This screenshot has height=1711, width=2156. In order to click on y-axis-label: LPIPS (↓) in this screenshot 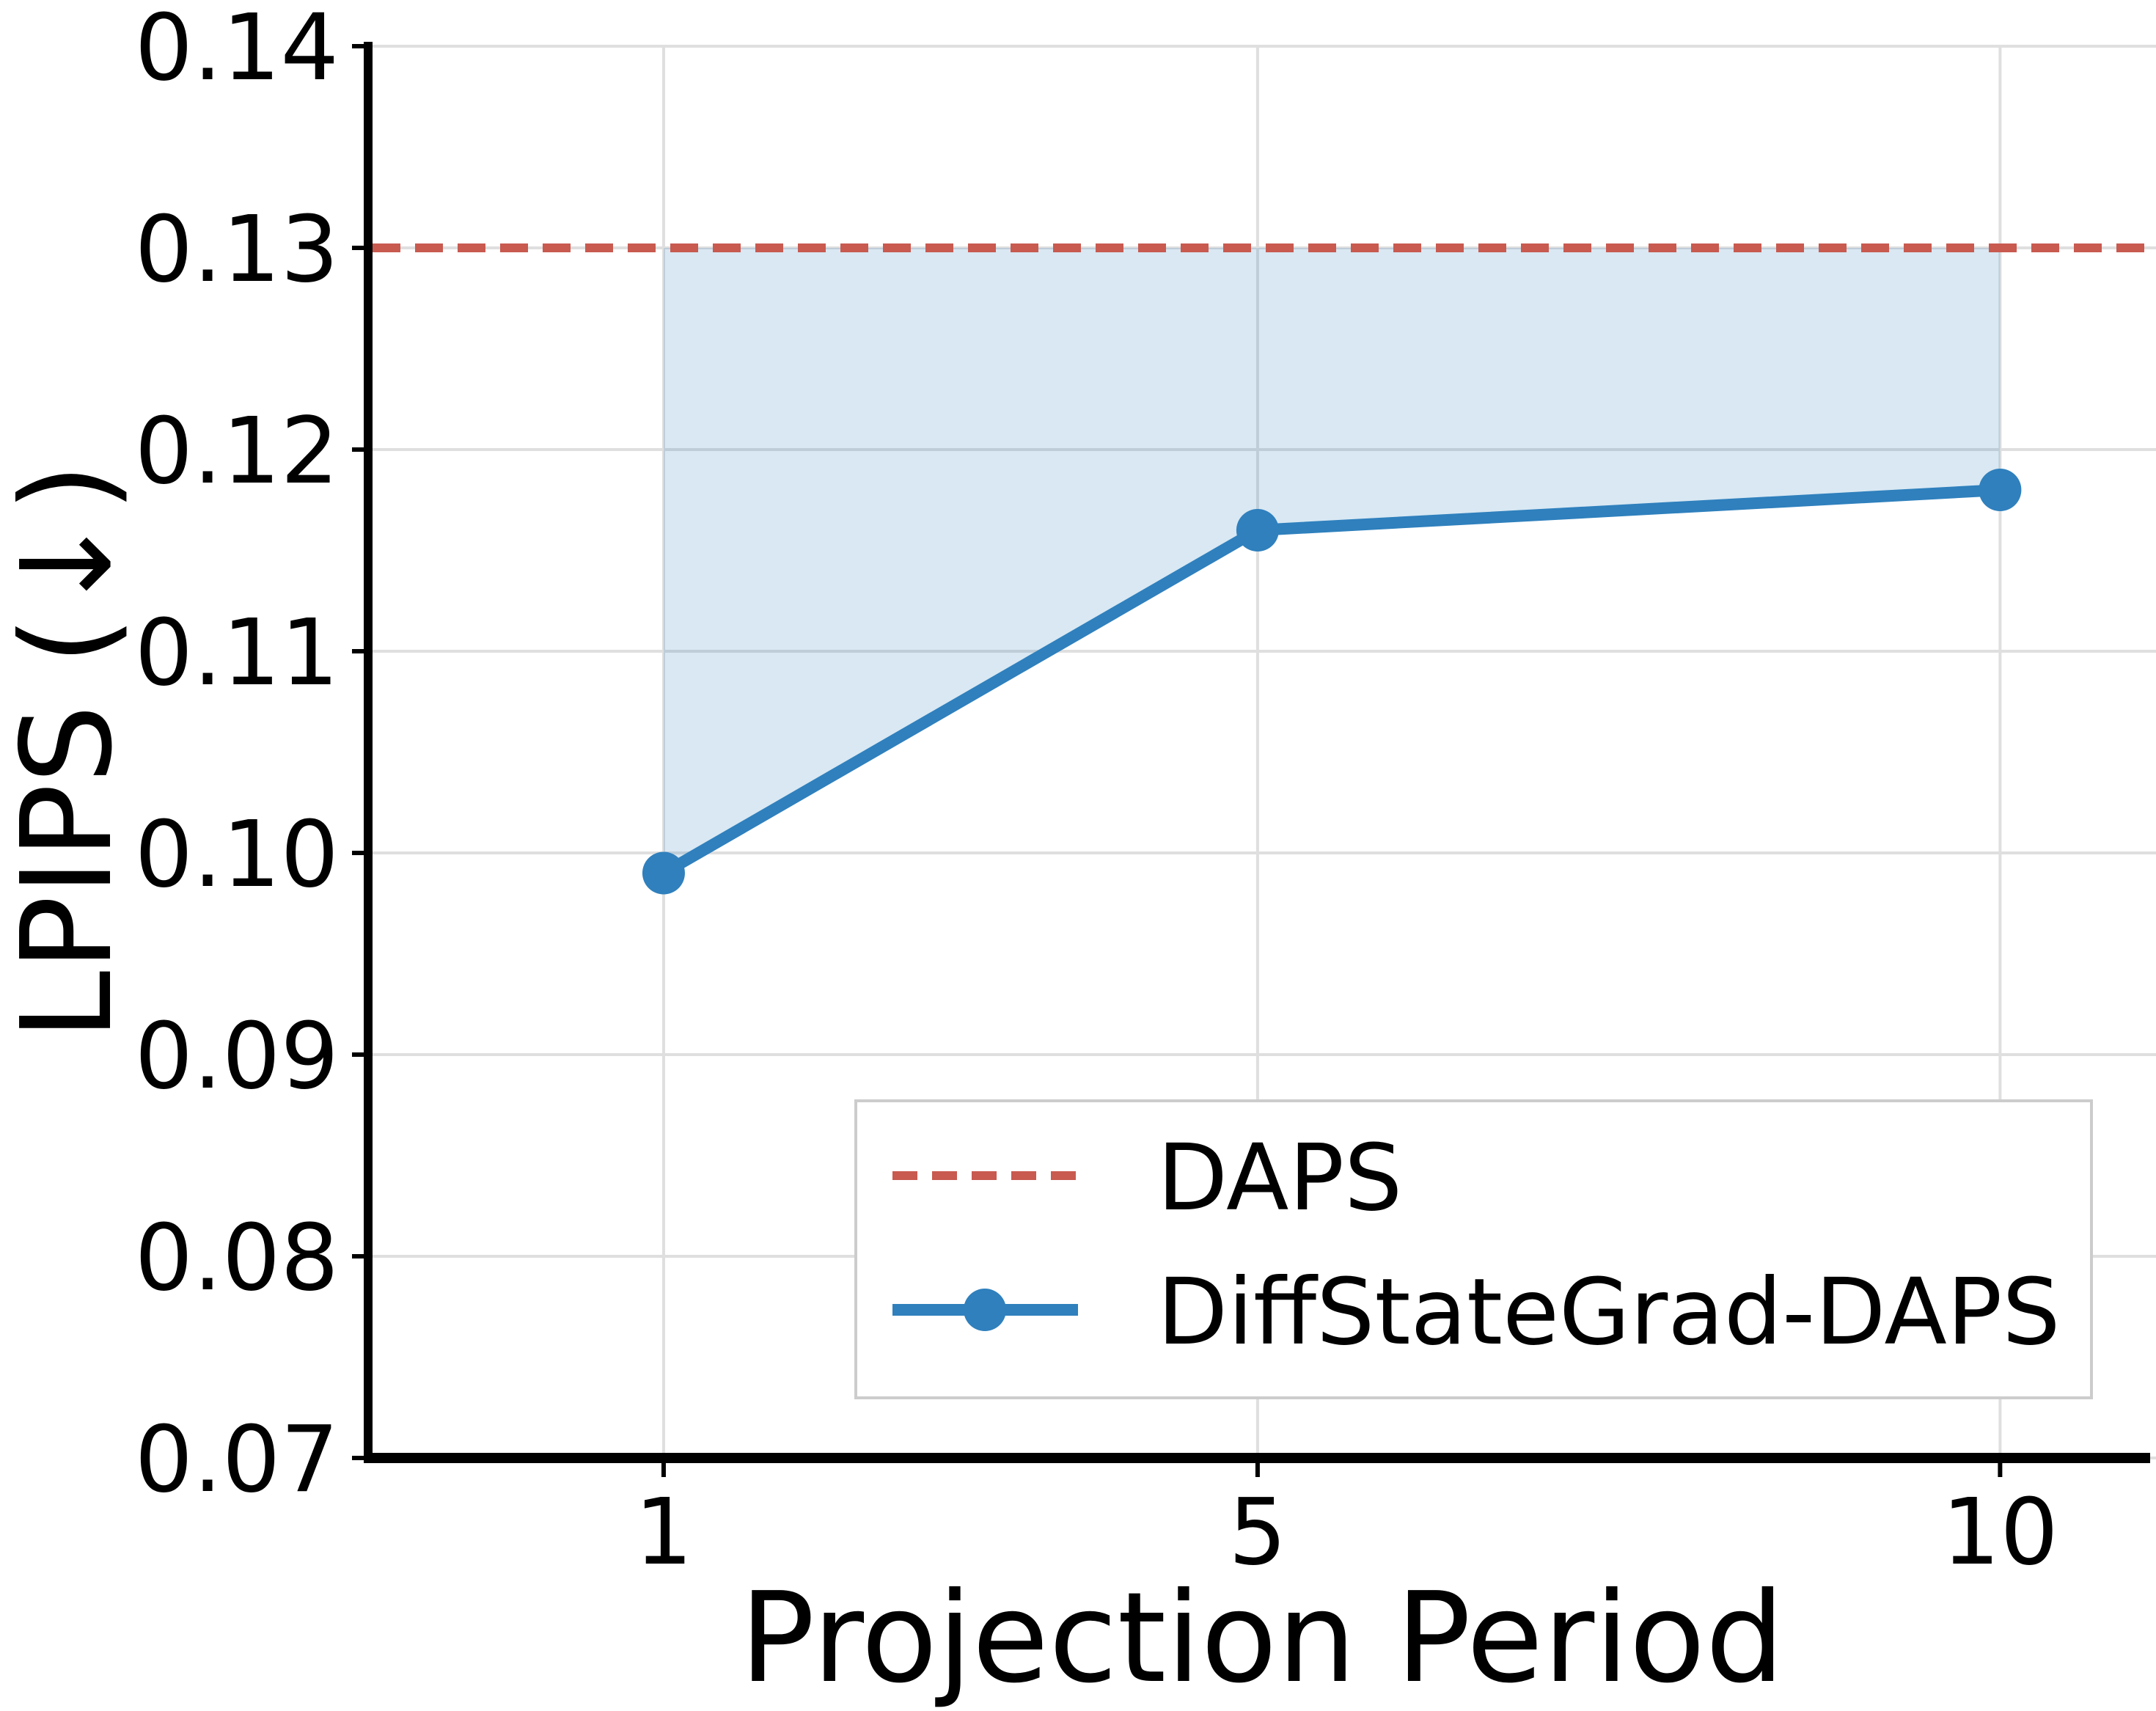, I will do `click(70, 752)`.